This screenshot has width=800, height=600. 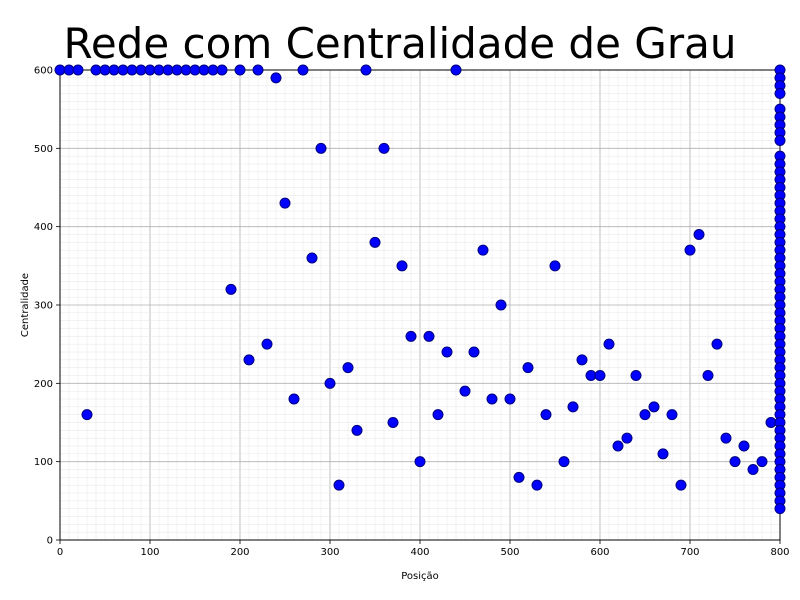 I want to click on x-tick-label: 0, so click(x=60, y=552).